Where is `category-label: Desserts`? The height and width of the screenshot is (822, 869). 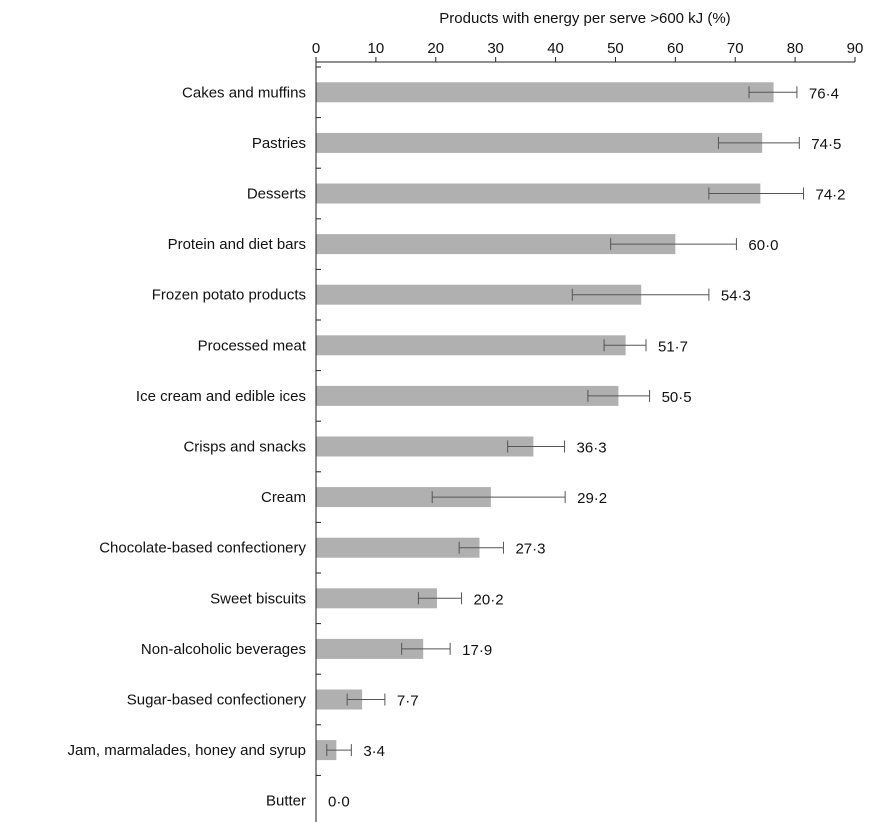 category-label: Desserts is located at coordinates (276, 194).